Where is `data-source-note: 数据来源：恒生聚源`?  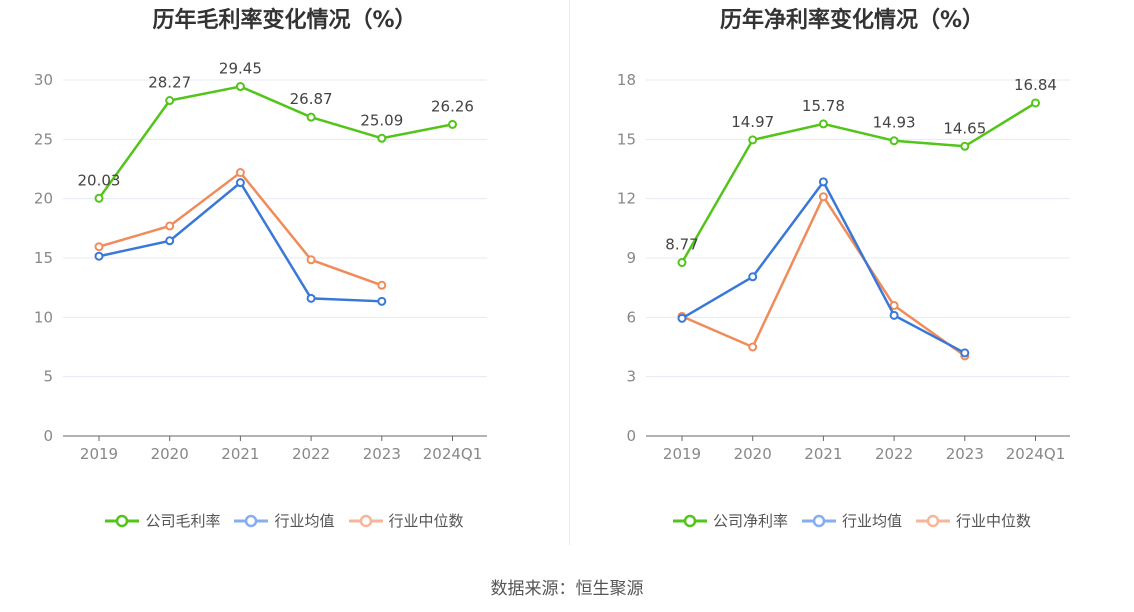 data-source-note: 数据来源：恒生聚源 is located at coordinates (567, 589).